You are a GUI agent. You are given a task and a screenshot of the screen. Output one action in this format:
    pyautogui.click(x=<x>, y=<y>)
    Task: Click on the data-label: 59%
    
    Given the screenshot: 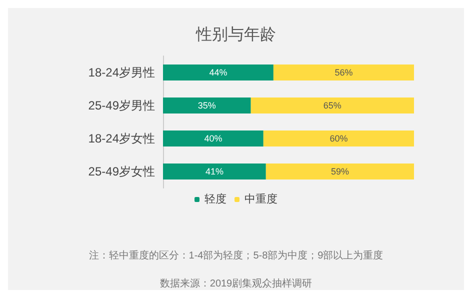 What is the action you would take?
    pyautogui.click(x=339, y=171)
    